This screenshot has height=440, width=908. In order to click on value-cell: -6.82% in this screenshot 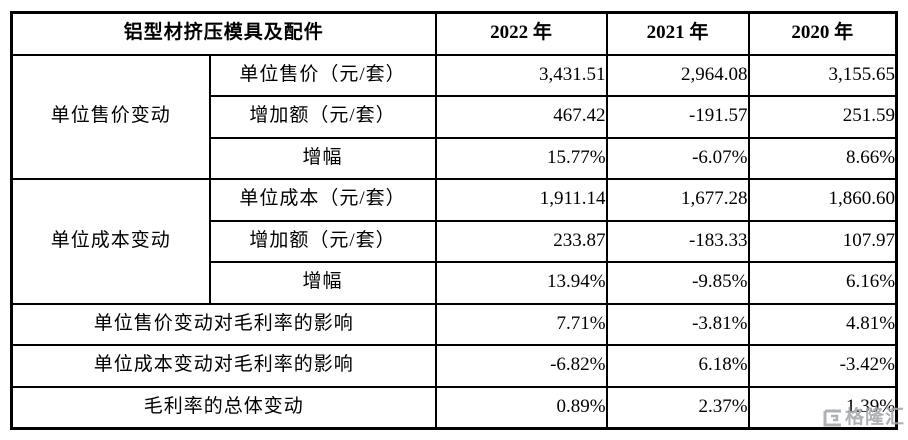, I will do `click(521, 366)`.